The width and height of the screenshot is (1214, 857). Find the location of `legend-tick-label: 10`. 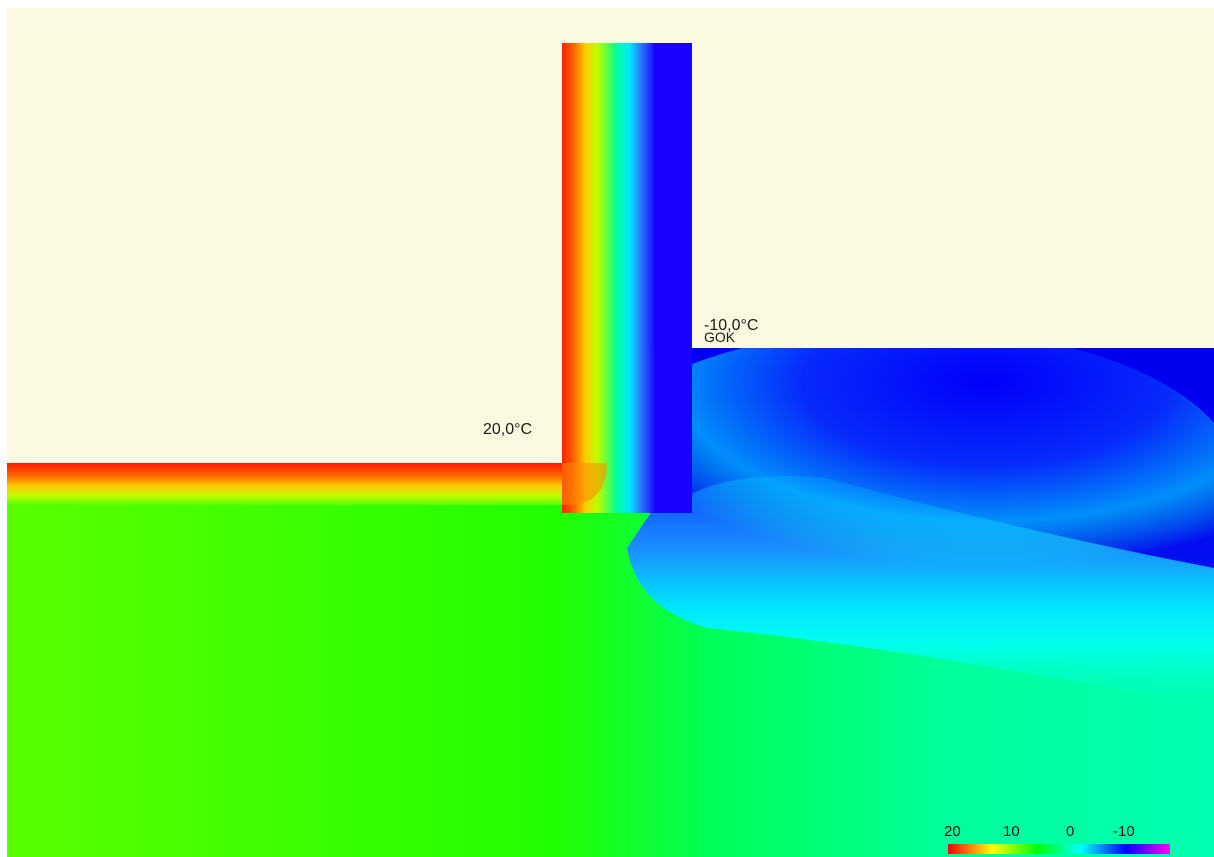

legend-tick-label: 10 is located at coordinates (1011, 831).